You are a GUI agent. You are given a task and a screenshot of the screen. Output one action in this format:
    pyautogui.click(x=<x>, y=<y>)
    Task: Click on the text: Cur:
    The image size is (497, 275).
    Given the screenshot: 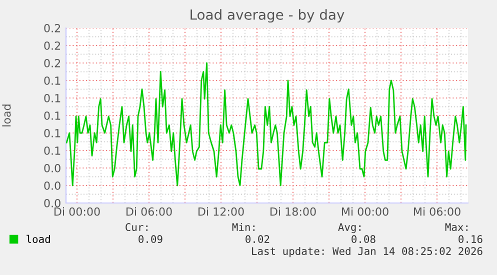 What is the action you would take?
    pyautogui.click(x=137, y=227)
    